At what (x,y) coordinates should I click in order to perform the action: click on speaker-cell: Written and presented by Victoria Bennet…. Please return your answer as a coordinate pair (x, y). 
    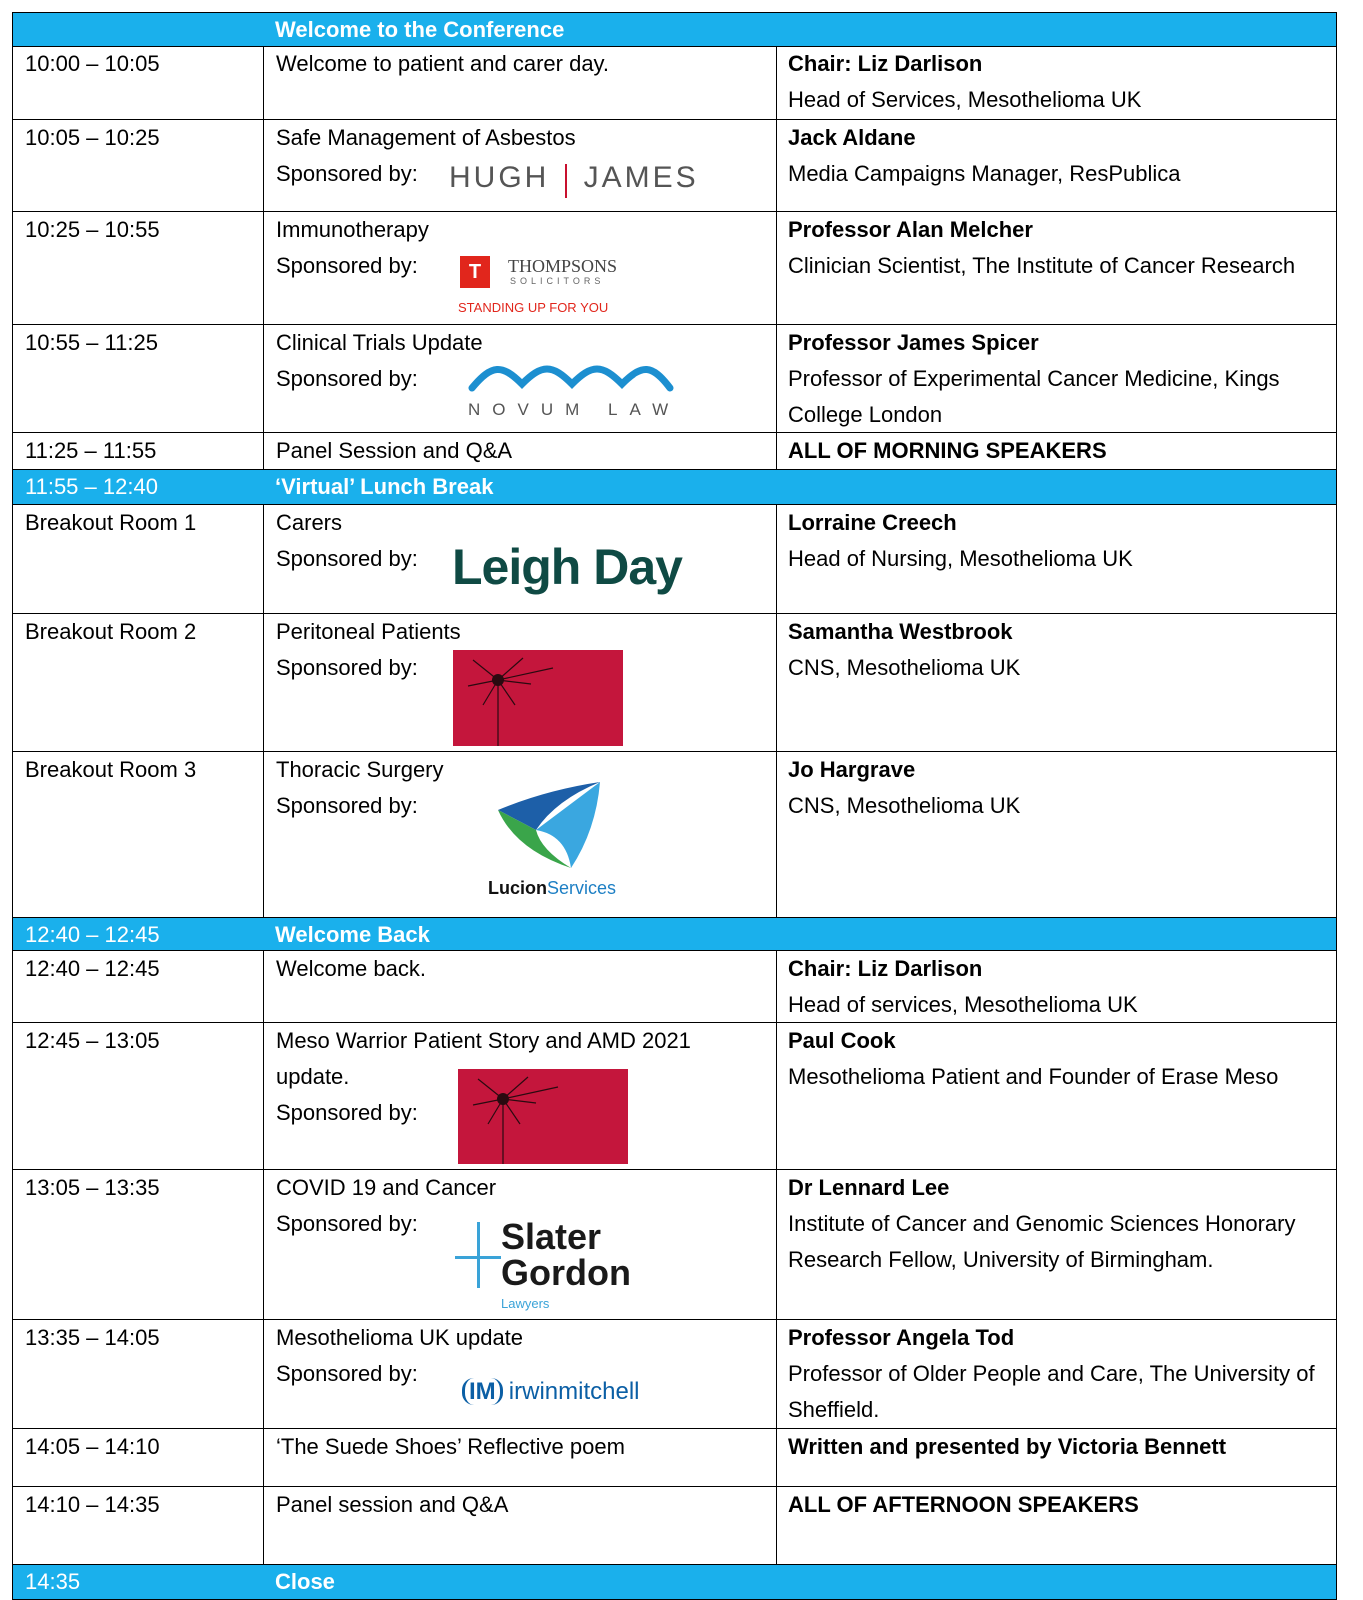
    Looking at the image, I should click on (1056, 1457).